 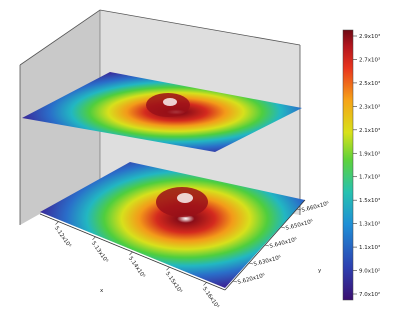 I want to click on colorbar-tick-label: 2.7x10³, so click(x=369, y=59).